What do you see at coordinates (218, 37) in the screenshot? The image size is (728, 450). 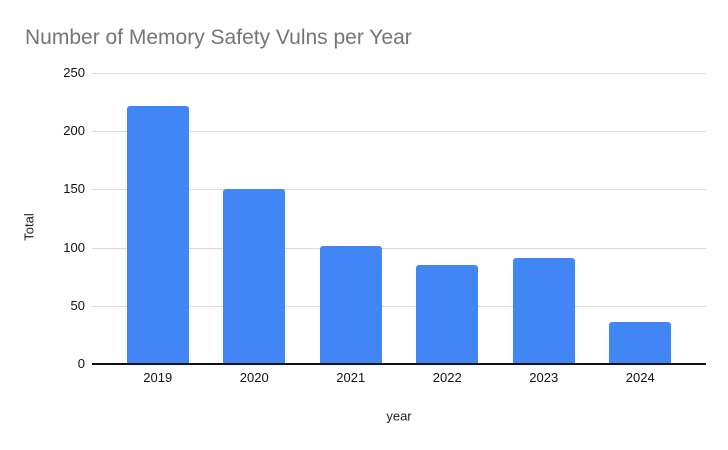 I see `chart-title: Number of Memory Safety Vulns per Year` at bounding box center [218, 37].